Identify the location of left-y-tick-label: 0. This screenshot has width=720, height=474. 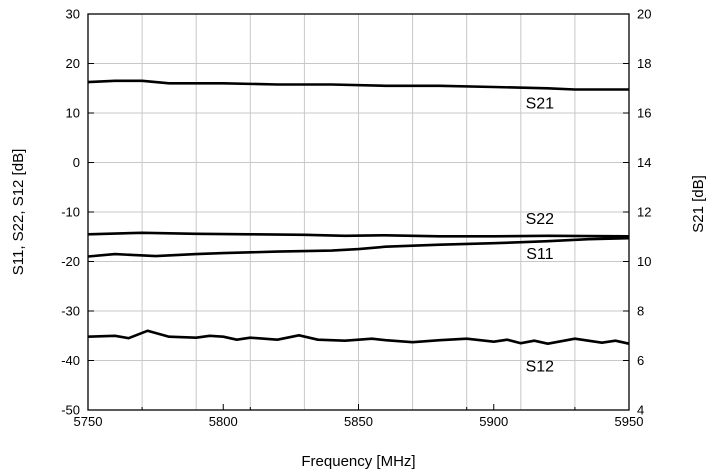
(76, 162).